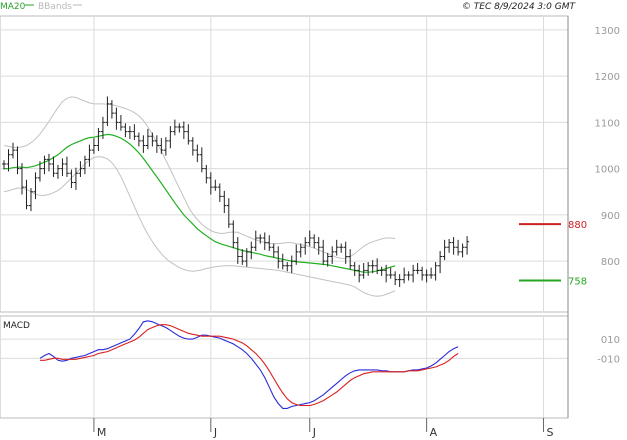  I want to click on macd-tick-label: -010, so click(608, 359).